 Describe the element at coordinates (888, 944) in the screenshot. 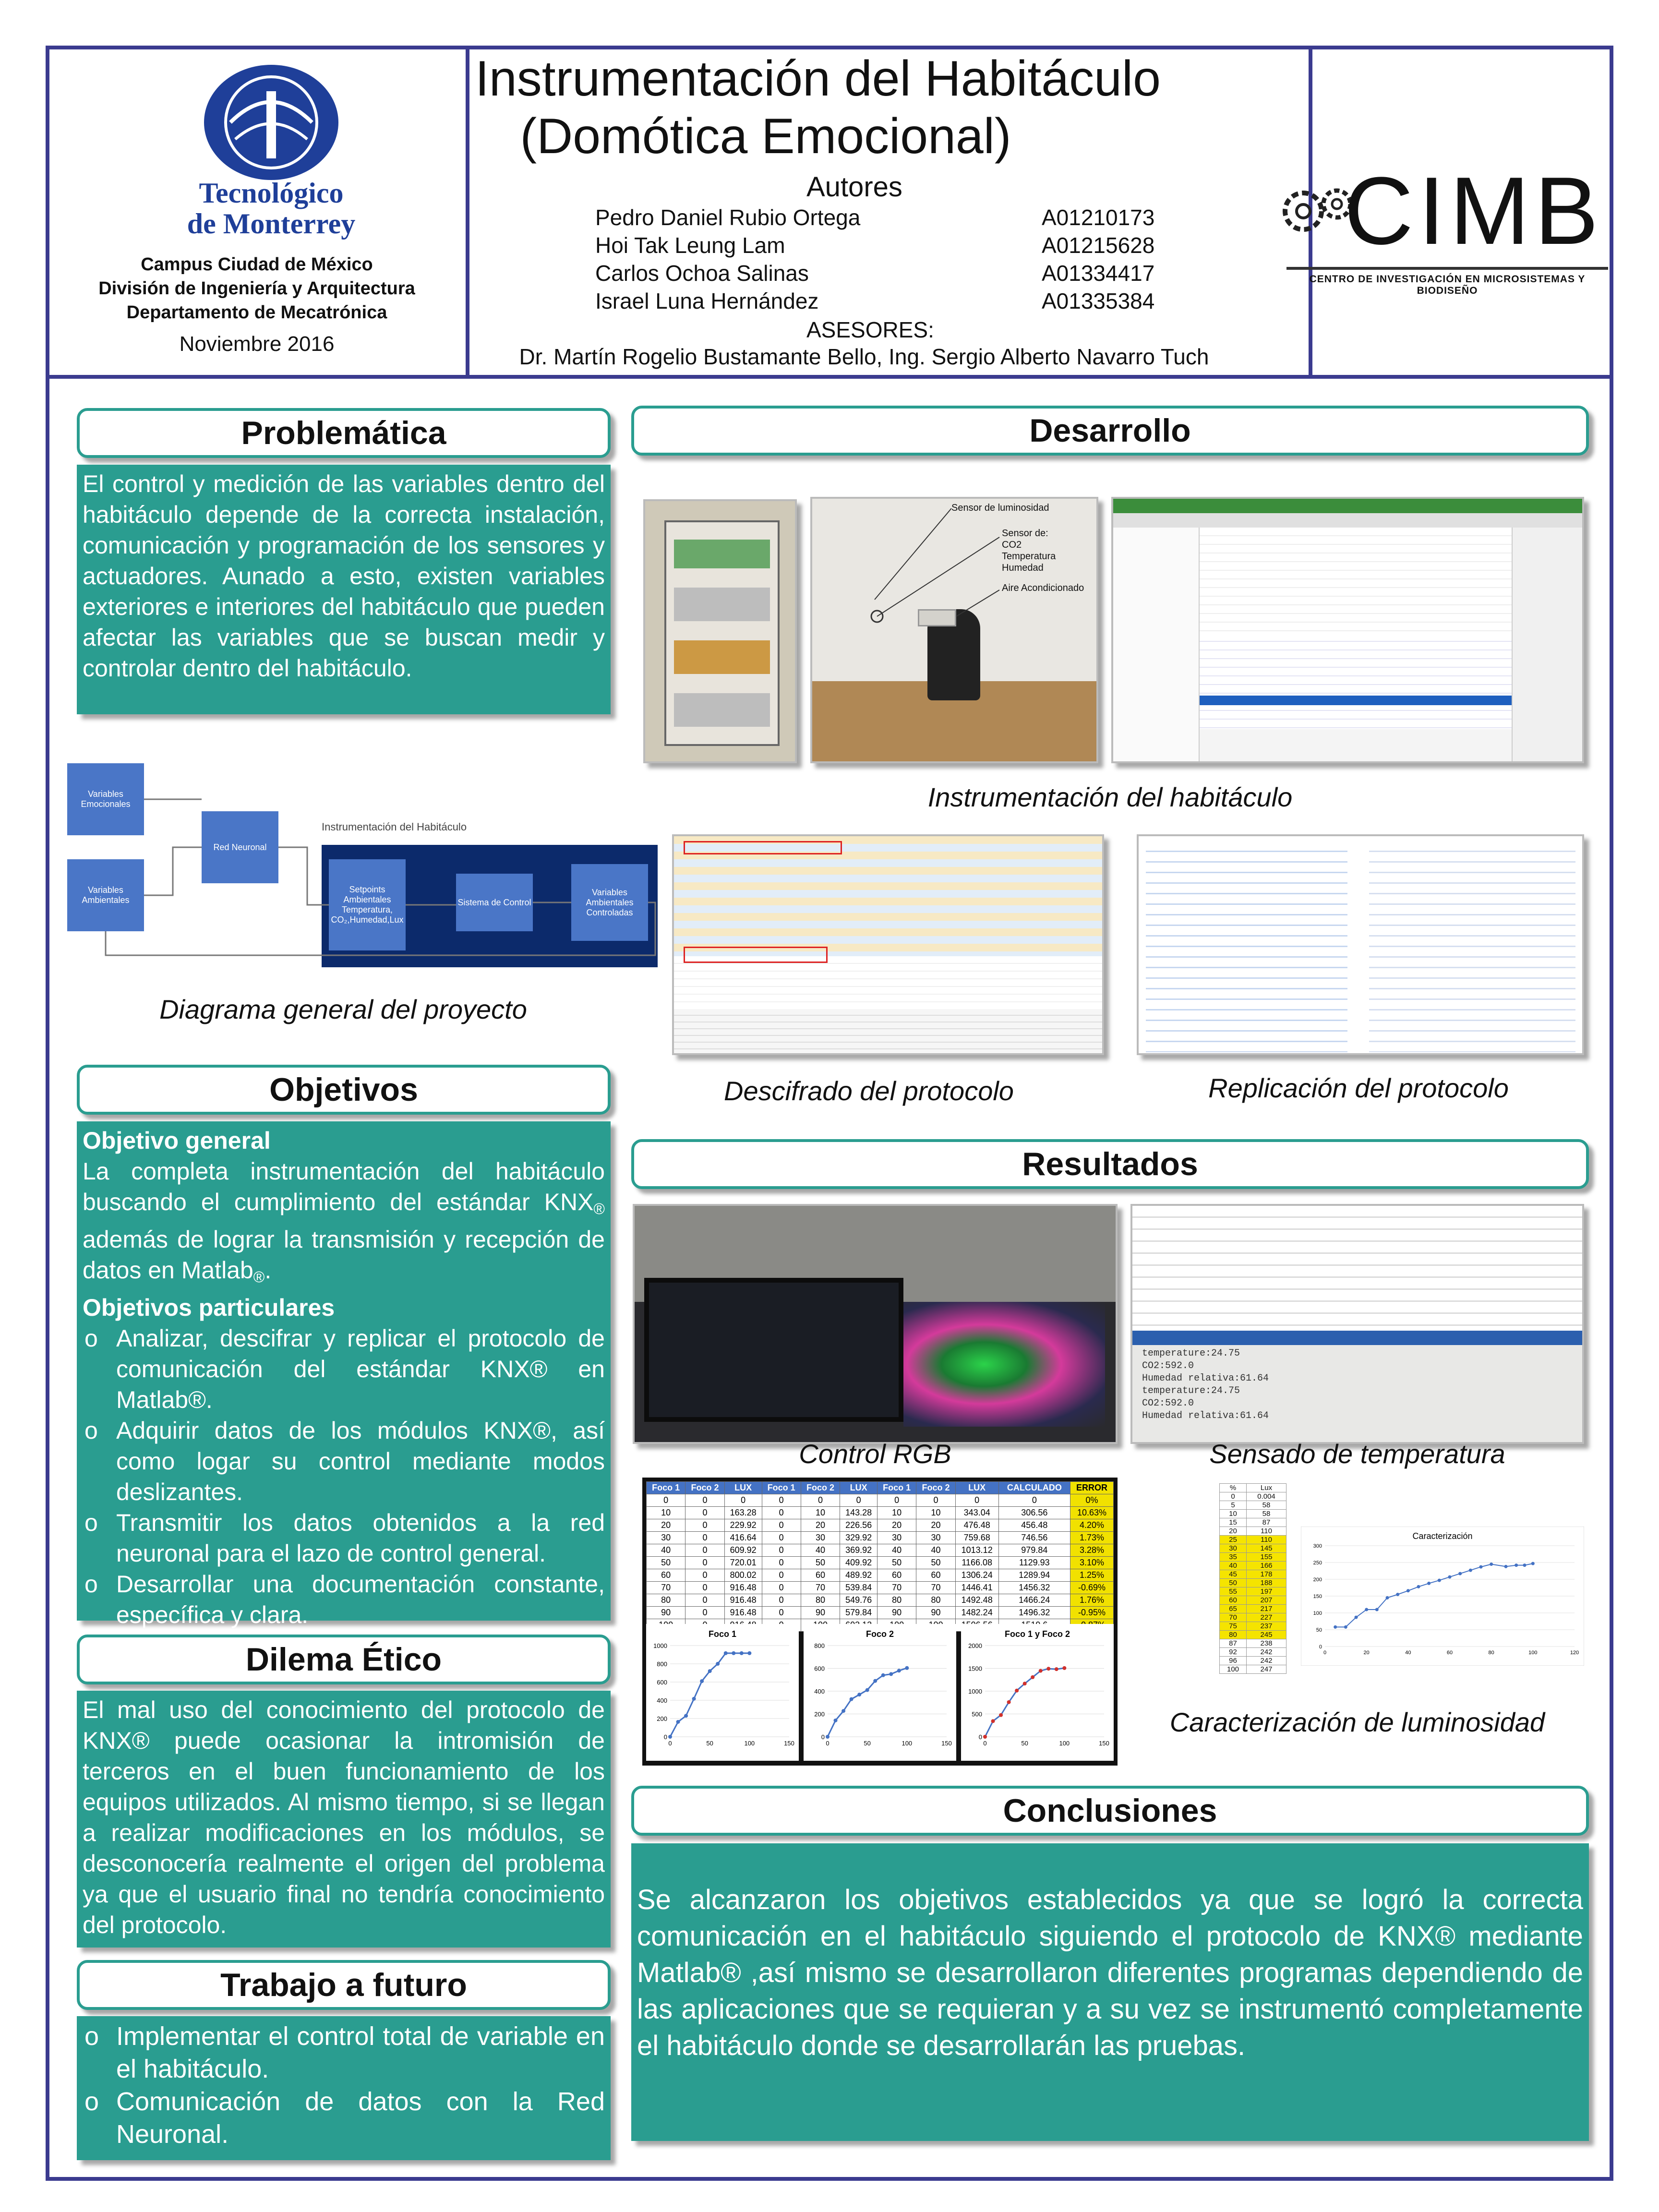

I see `wireshark-screenshot` at that location.